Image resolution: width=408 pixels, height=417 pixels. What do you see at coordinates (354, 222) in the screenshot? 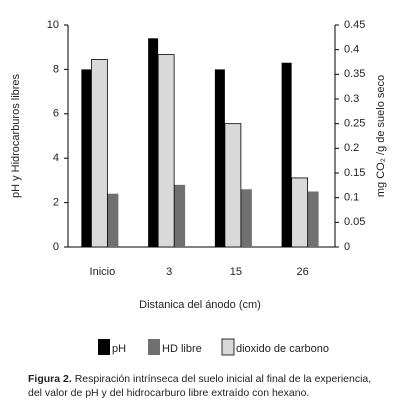
I see `y2-tick-label: 0.05` at bounding box center [354, 222].